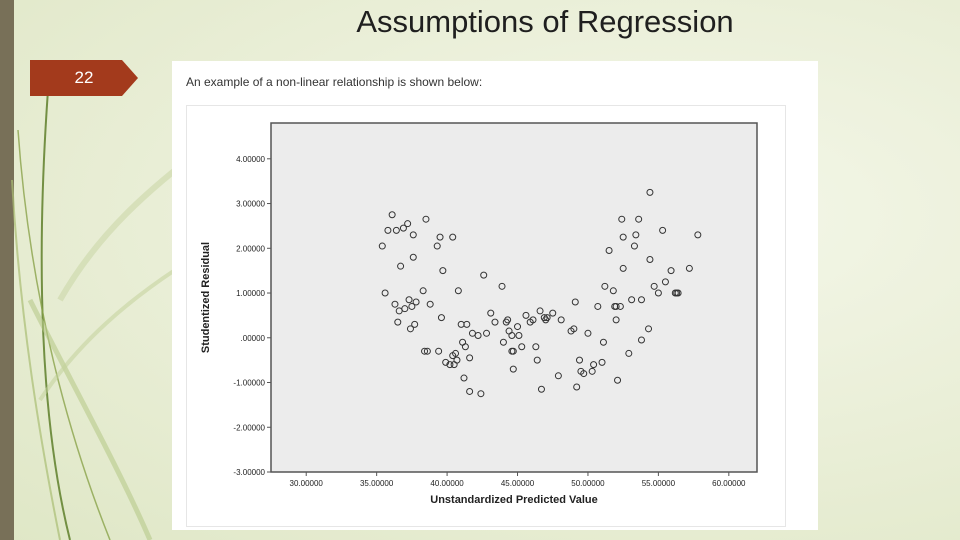 The height and width of the screenshot is (540, 960). What do you see at coordinates (253, 338) in the screenshot?
I see `y-tick-label: .00000` at bounding box center [253, 338].